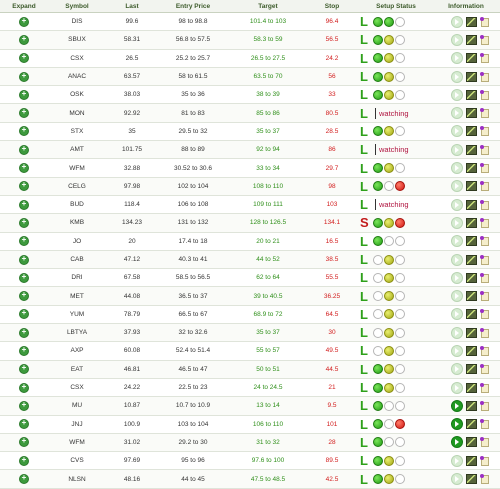 The width and height of the screenshot is (500, 489). I want to click on symbol-cell: JNJ, so click(77, 424).